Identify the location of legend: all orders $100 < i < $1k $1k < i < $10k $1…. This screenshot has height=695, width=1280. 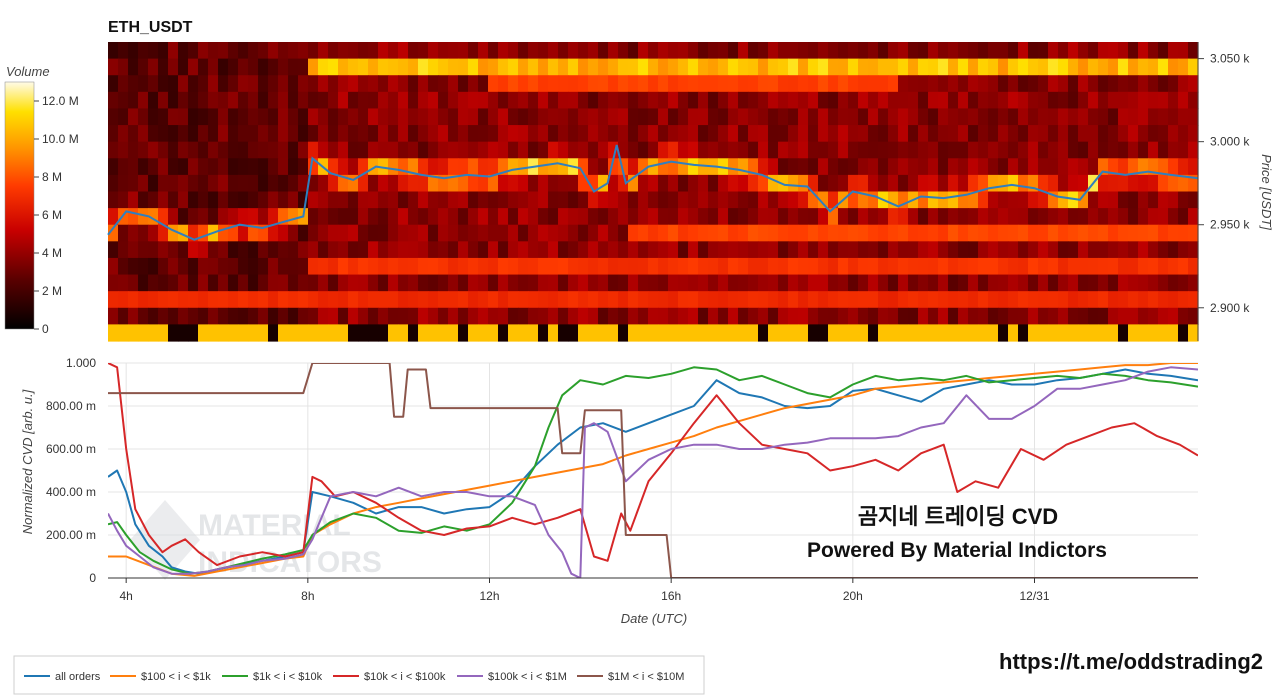
(354, 677).